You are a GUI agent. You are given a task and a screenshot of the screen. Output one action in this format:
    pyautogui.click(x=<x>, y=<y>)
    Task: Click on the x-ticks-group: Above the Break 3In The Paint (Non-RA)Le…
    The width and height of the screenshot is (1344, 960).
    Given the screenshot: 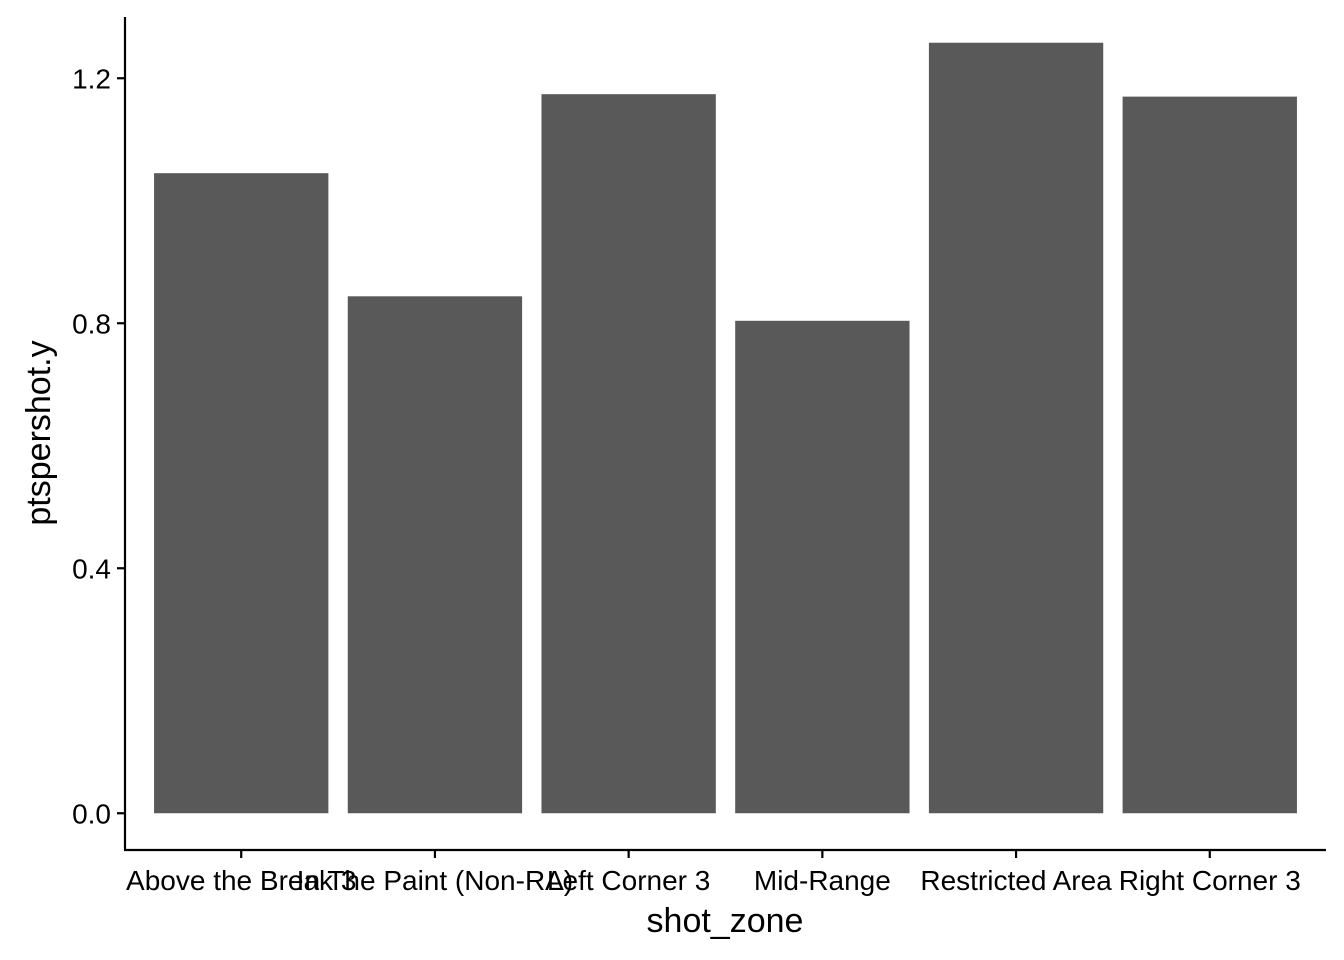 What is the action you would take?
    pyautogui.click(x=713, y=873)
    